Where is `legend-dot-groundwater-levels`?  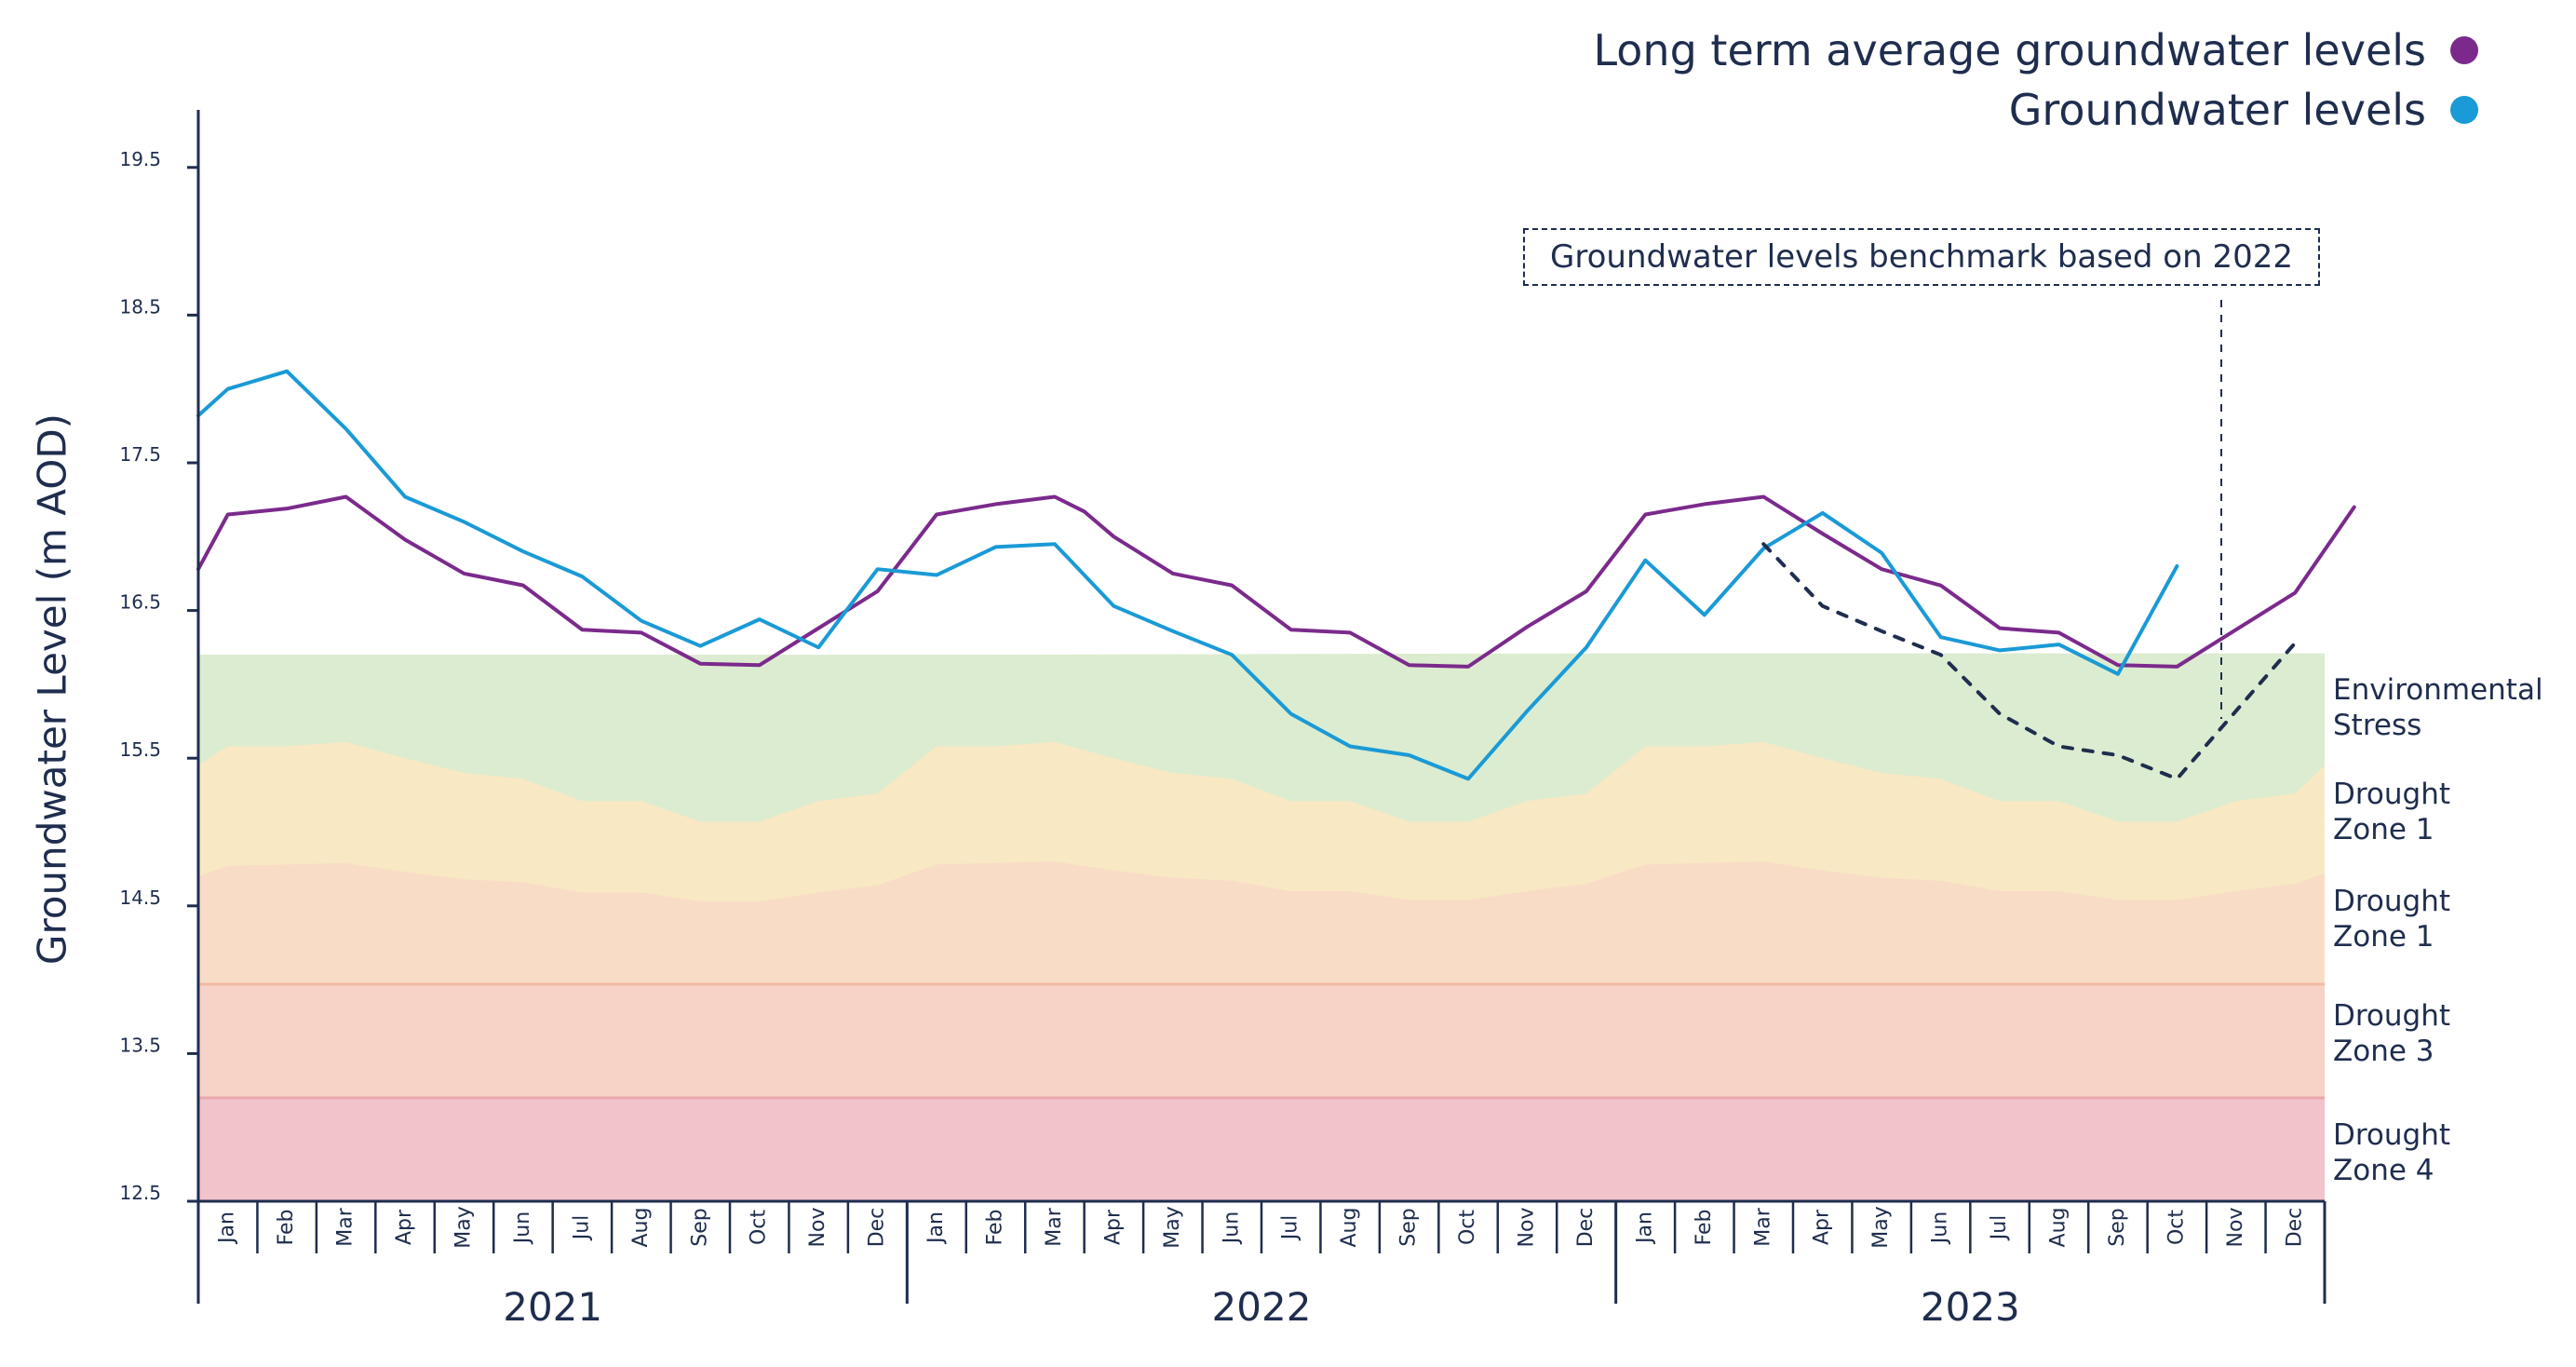 legend-dot-groundwater-levels is located at coordinates (2464, 110).